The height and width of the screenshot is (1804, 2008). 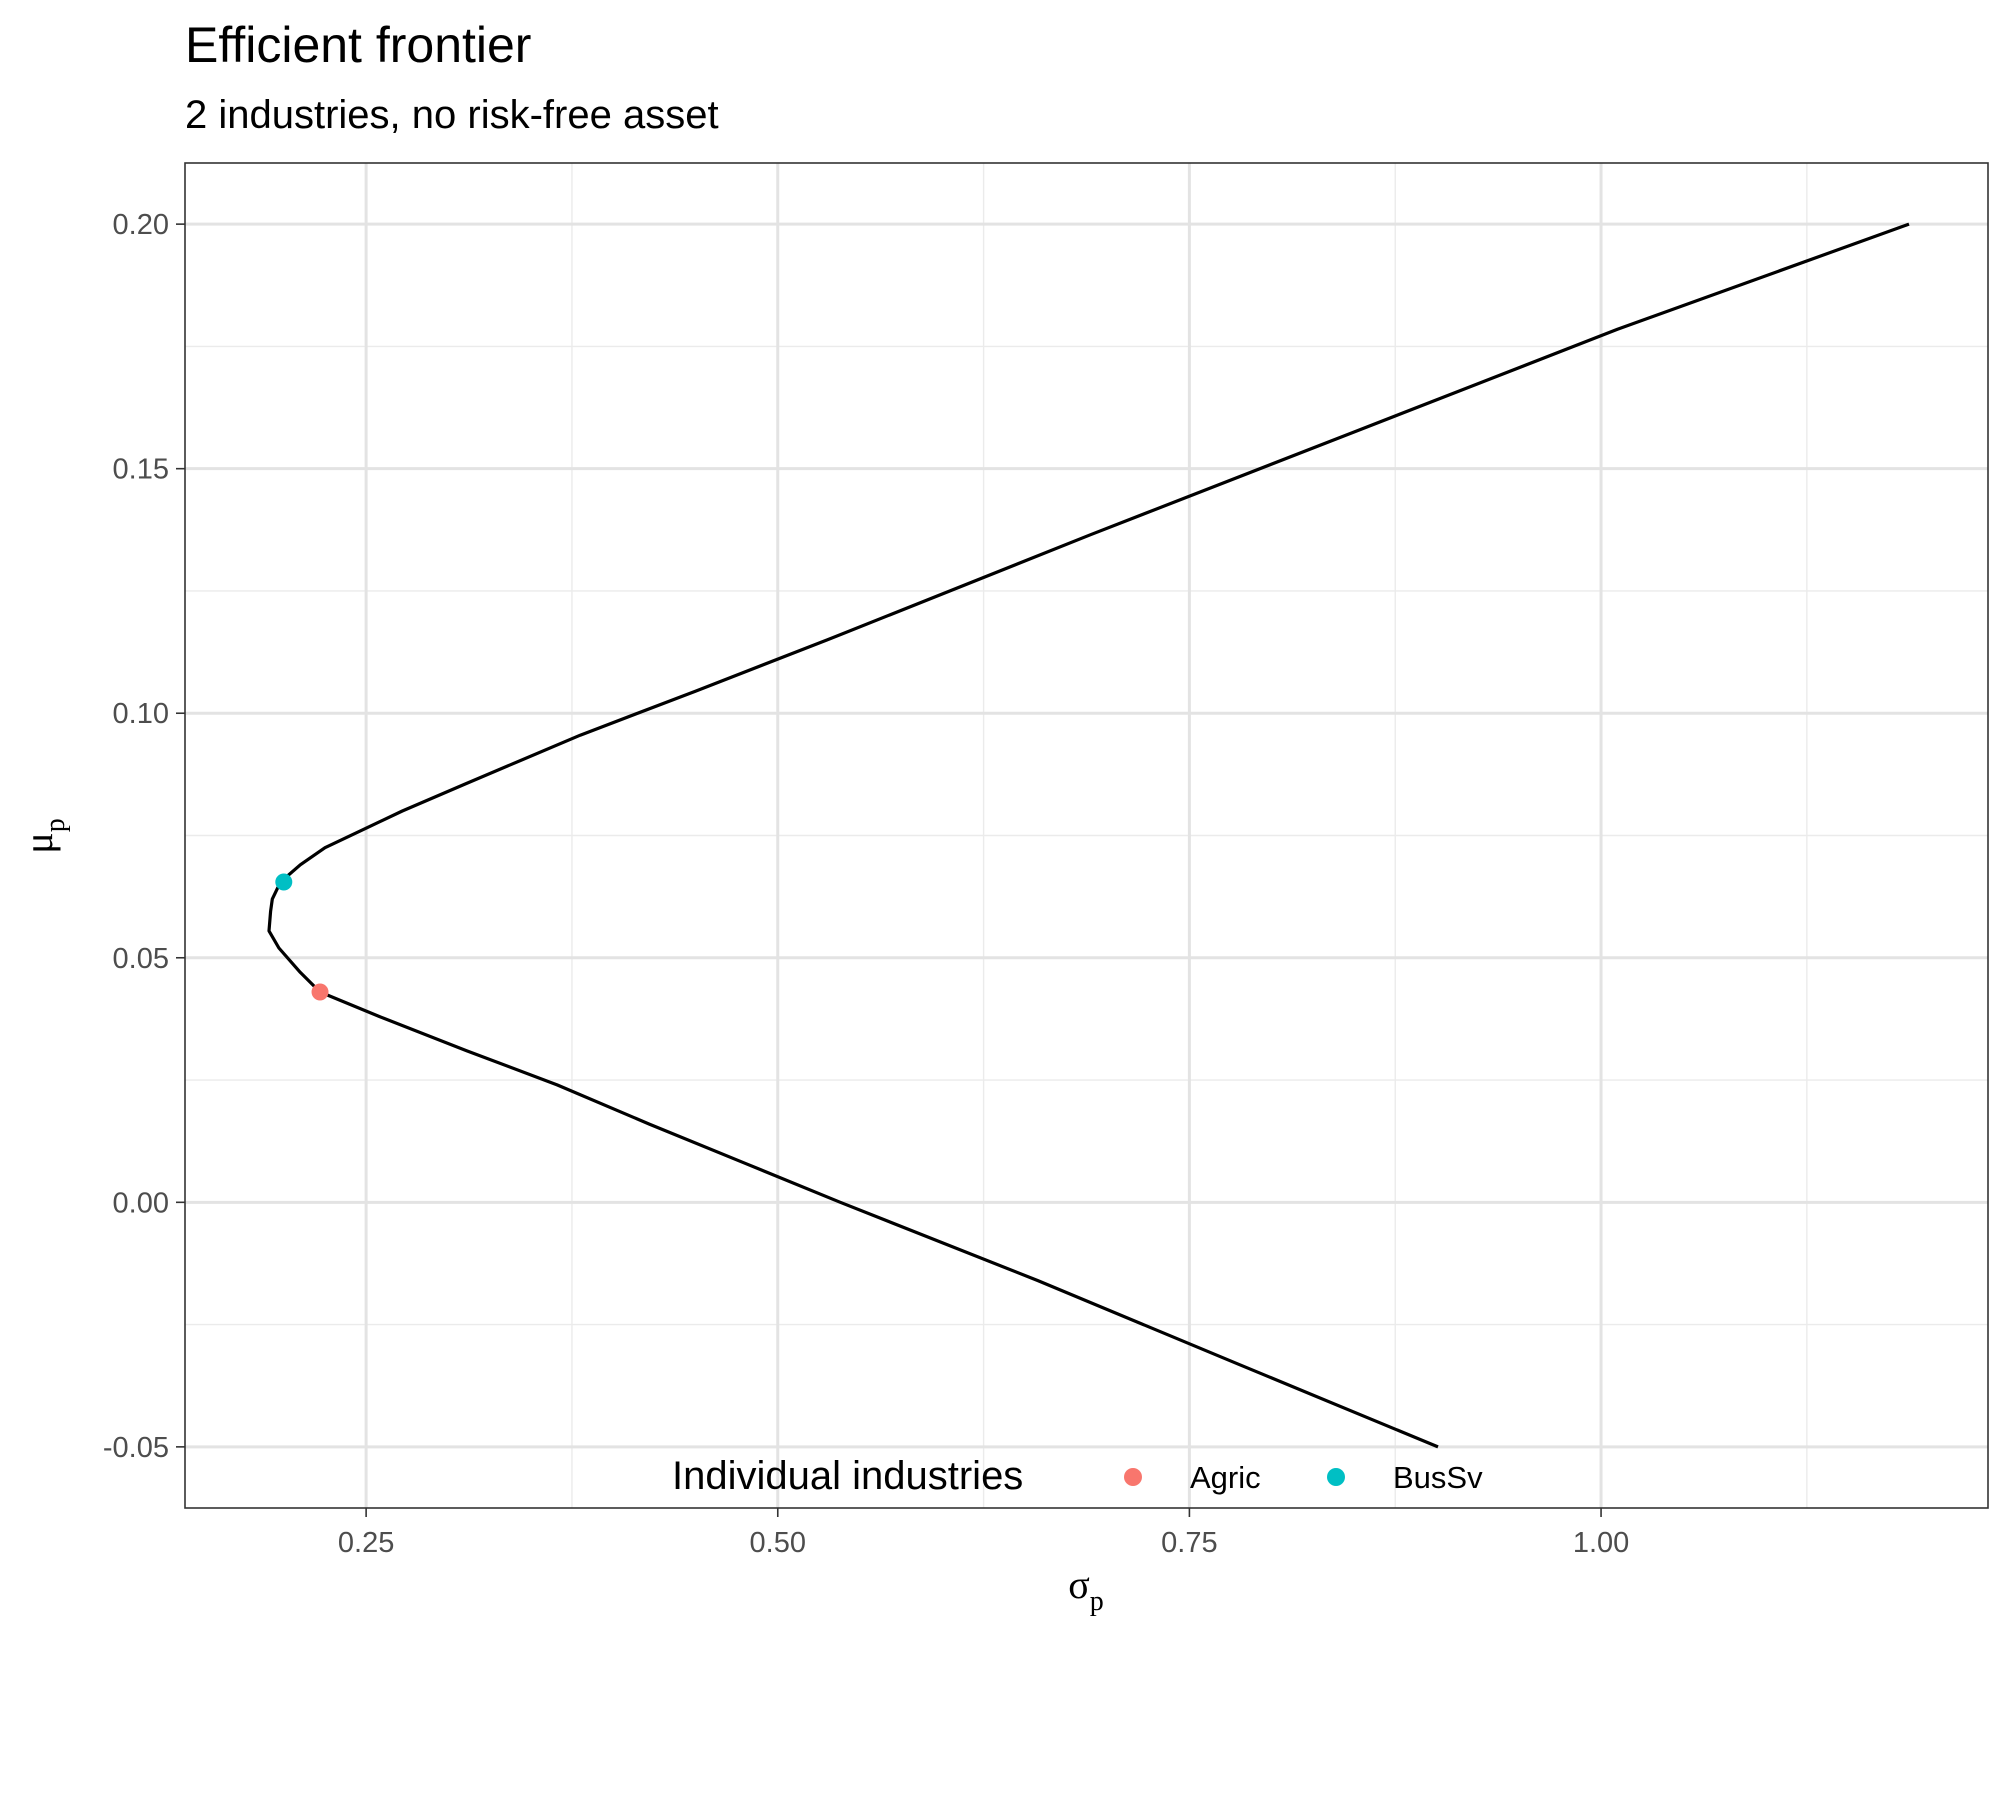 What do you see at coordinates (983, 1533) in the screenshot?
I see `x-axis-ticks: 0.25 0.50 0.75 1.00` at bounding box center [983, 1533].